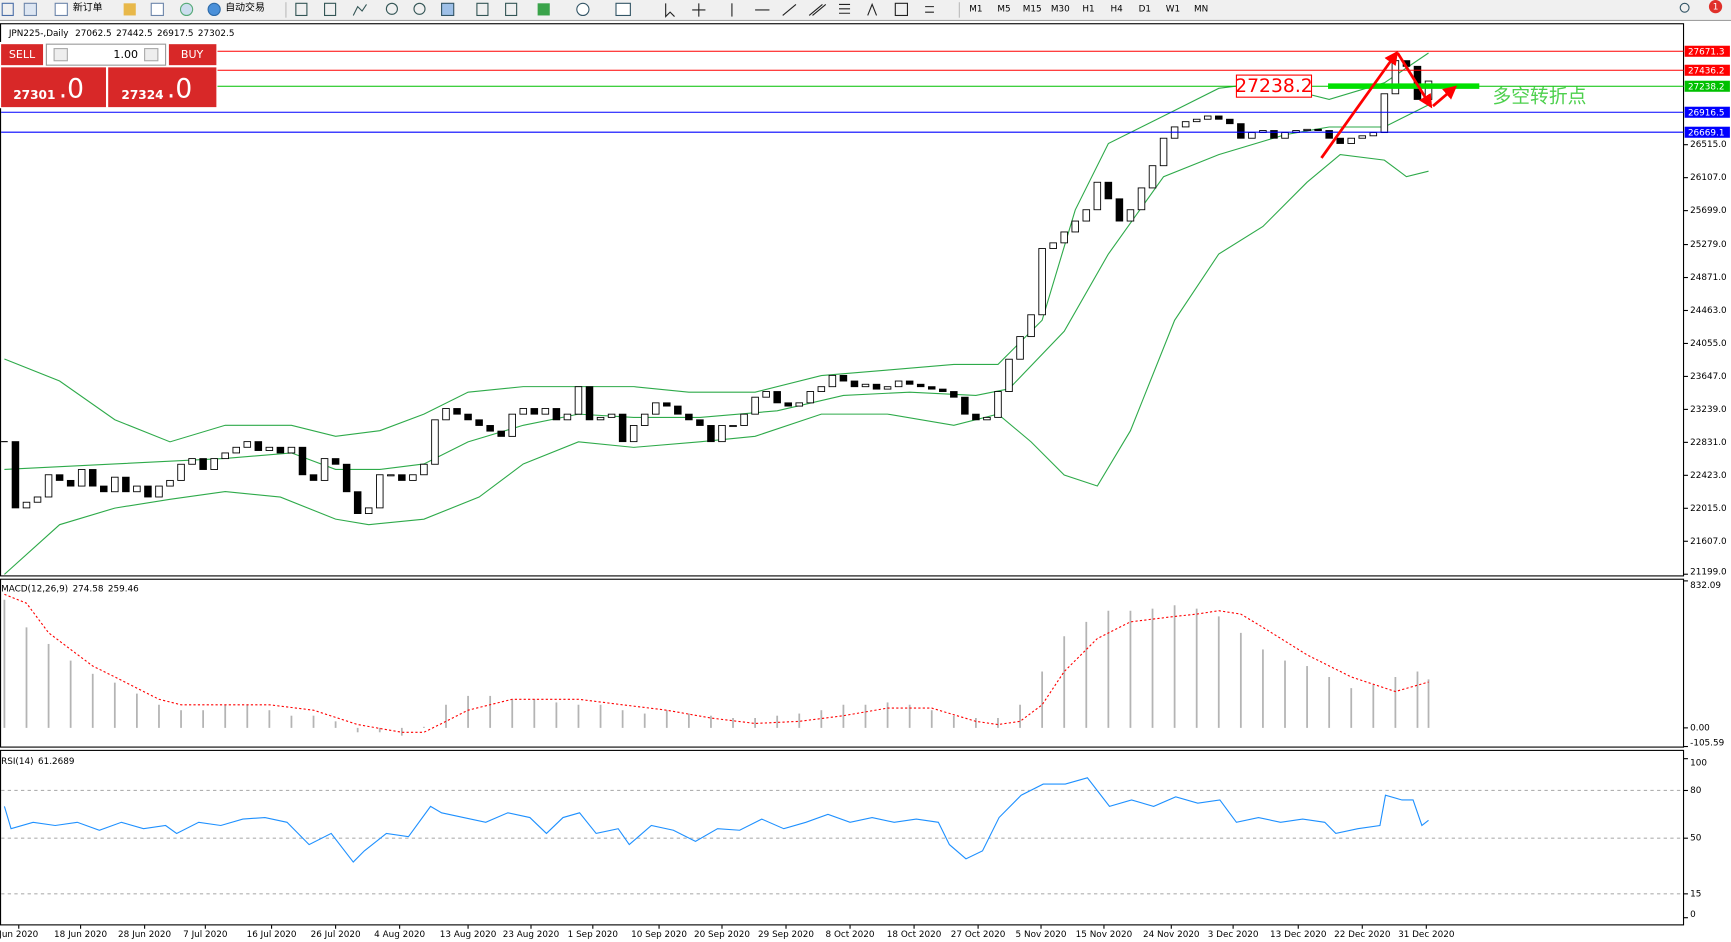 This screenshot has width=1731, height=942. Describe the element at coordinates (929, 9) in the screenshot. I see `arrows-icon` at that location.